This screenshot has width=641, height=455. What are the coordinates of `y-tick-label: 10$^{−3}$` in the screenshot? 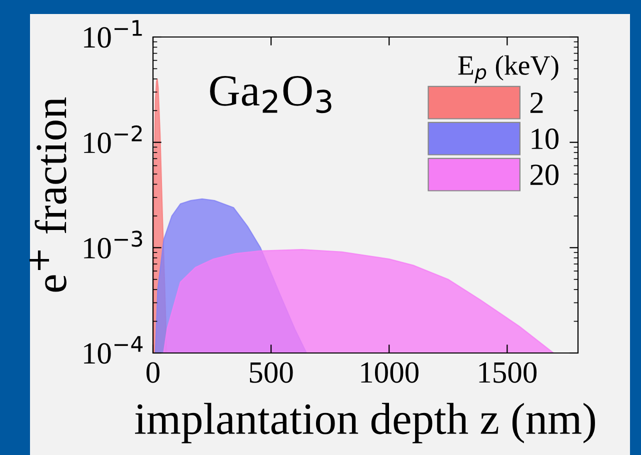 It's located at (113, 244).